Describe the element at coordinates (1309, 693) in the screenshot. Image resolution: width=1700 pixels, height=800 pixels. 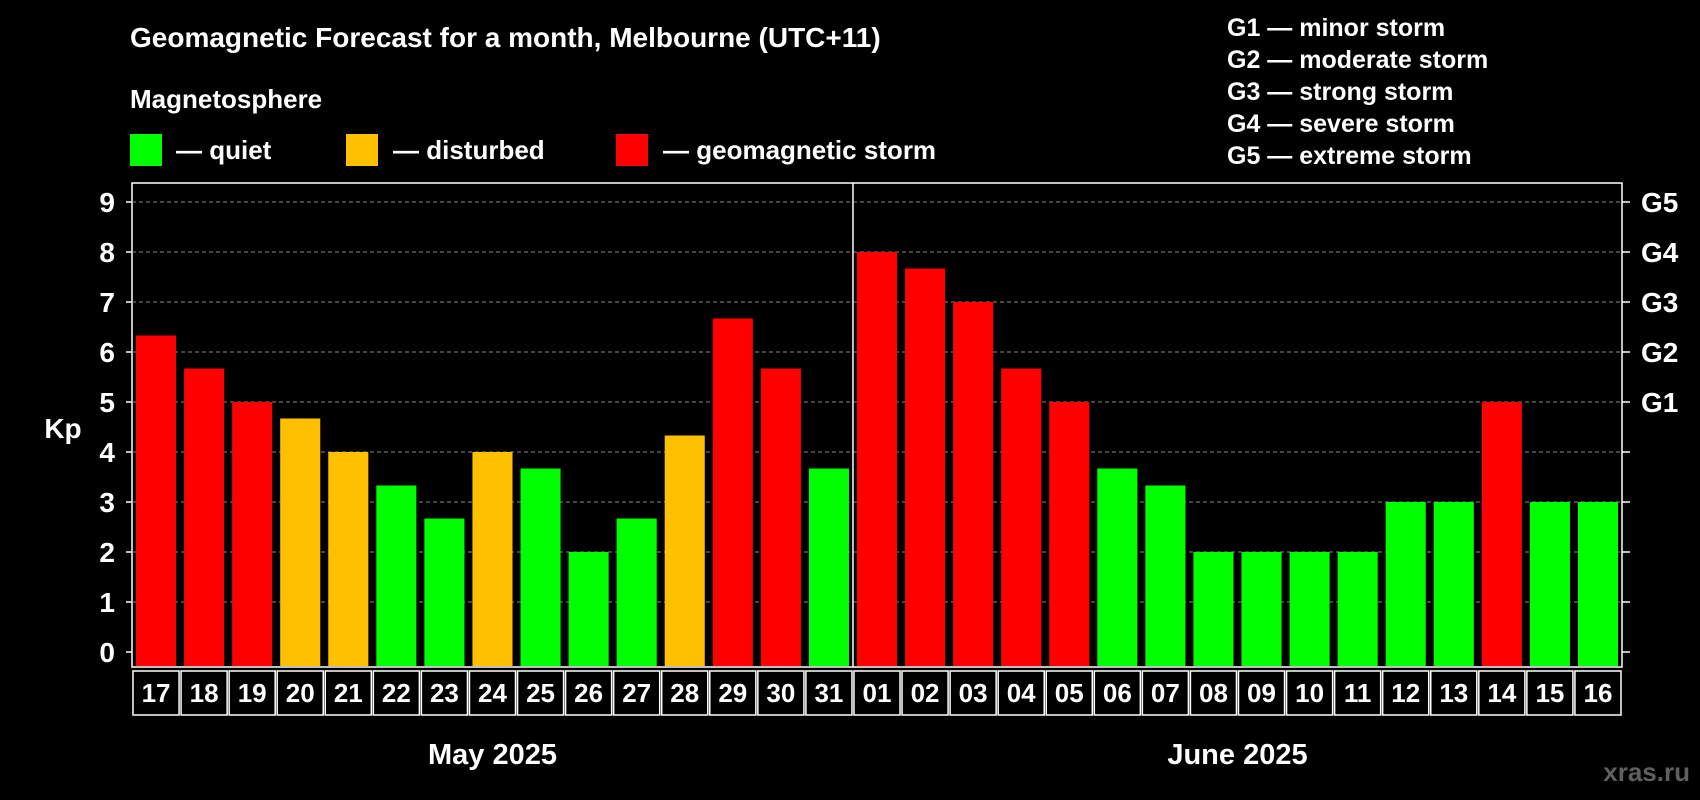
I see `x-tick-label: 10` at that location.